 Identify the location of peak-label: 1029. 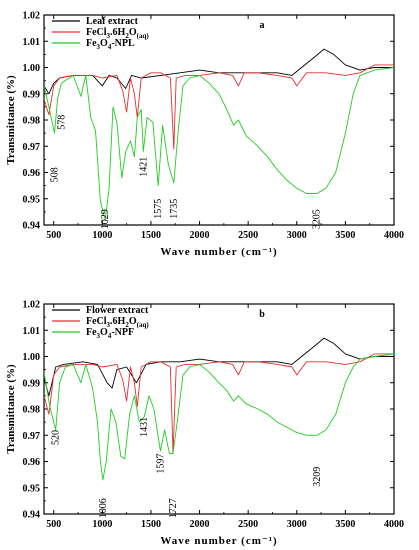
(105, 219).